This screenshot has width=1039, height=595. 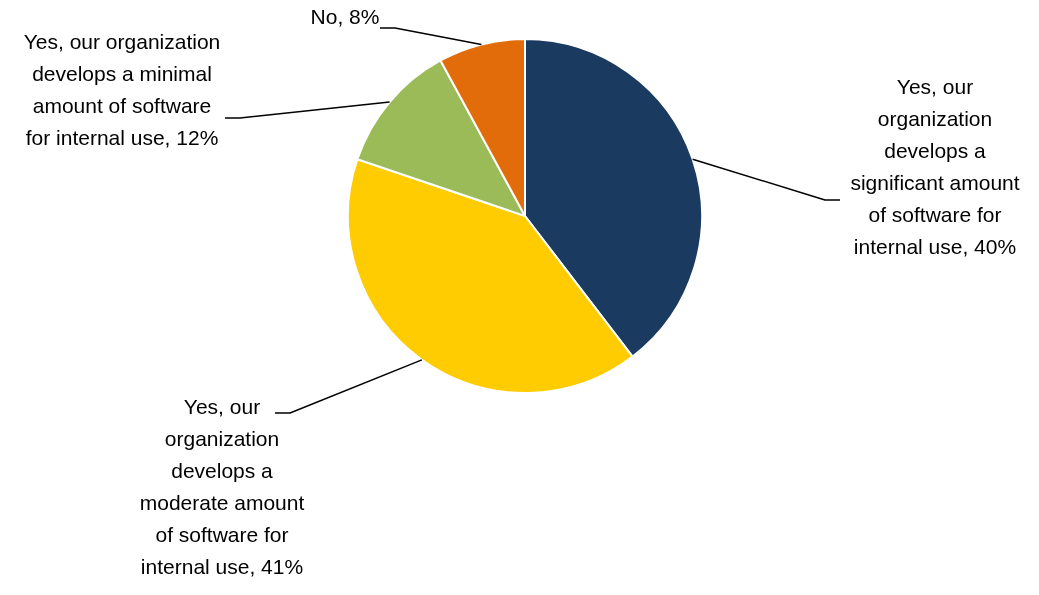 I want to click on slice-label: Yes, our organization develops a significant amount of software for internal use, 40%, so click(x=935, y=167).